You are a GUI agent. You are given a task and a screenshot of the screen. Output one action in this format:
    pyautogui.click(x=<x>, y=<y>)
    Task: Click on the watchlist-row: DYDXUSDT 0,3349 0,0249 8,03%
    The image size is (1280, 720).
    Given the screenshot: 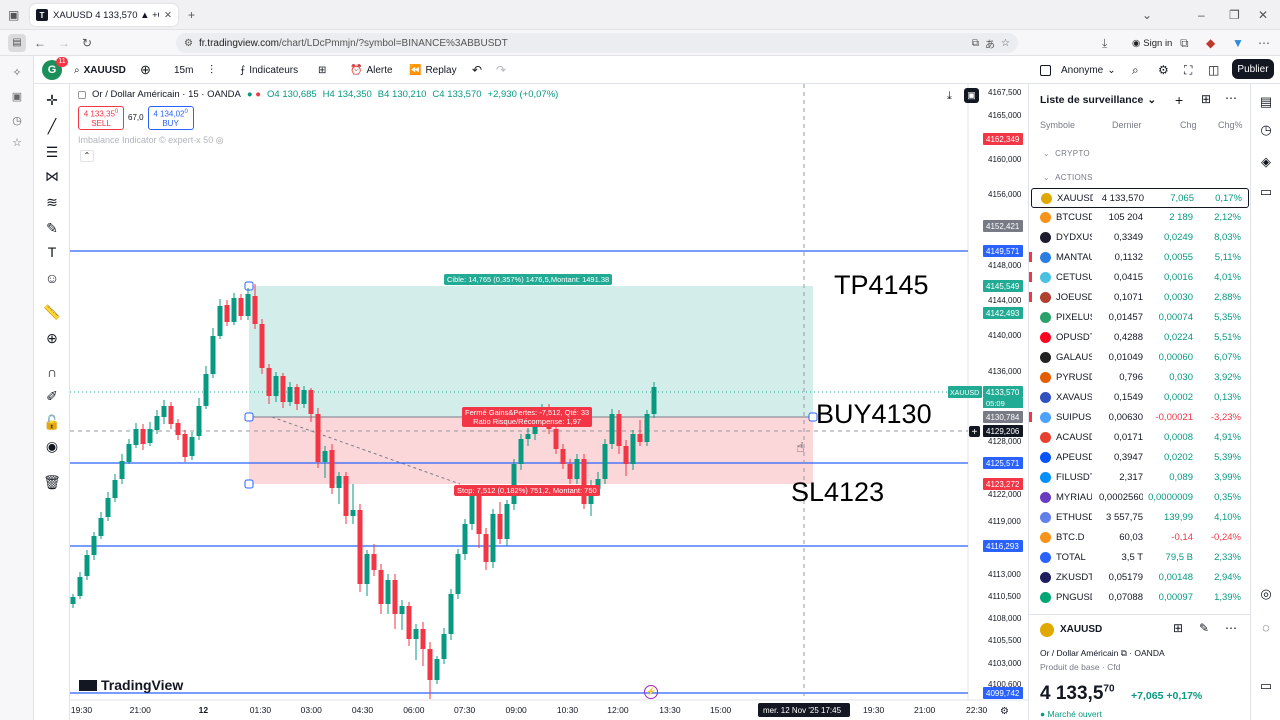 What is the action you would take?
    pyautogui.click(x=1140, y=238)
    